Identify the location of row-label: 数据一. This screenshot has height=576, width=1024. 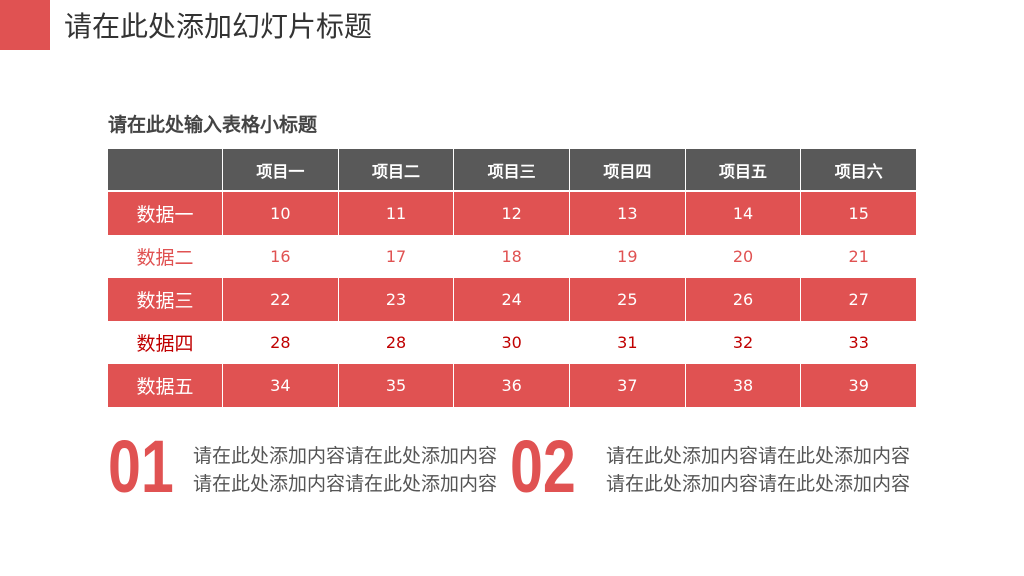
(165, 214).